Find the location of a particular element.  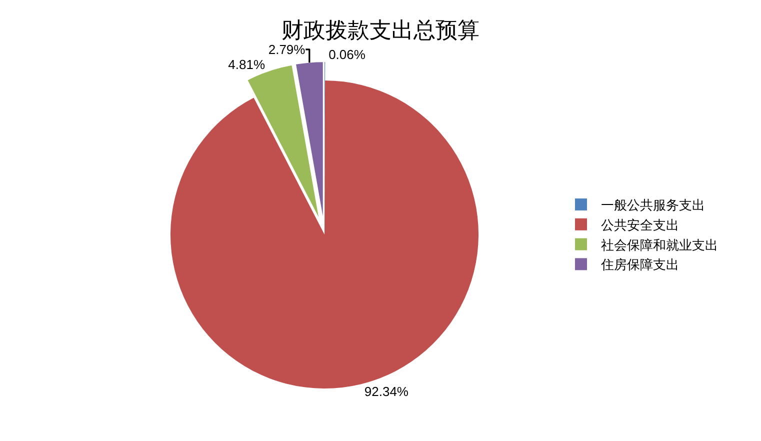

data-label: 4.81% is located at coordinates (247, 64).